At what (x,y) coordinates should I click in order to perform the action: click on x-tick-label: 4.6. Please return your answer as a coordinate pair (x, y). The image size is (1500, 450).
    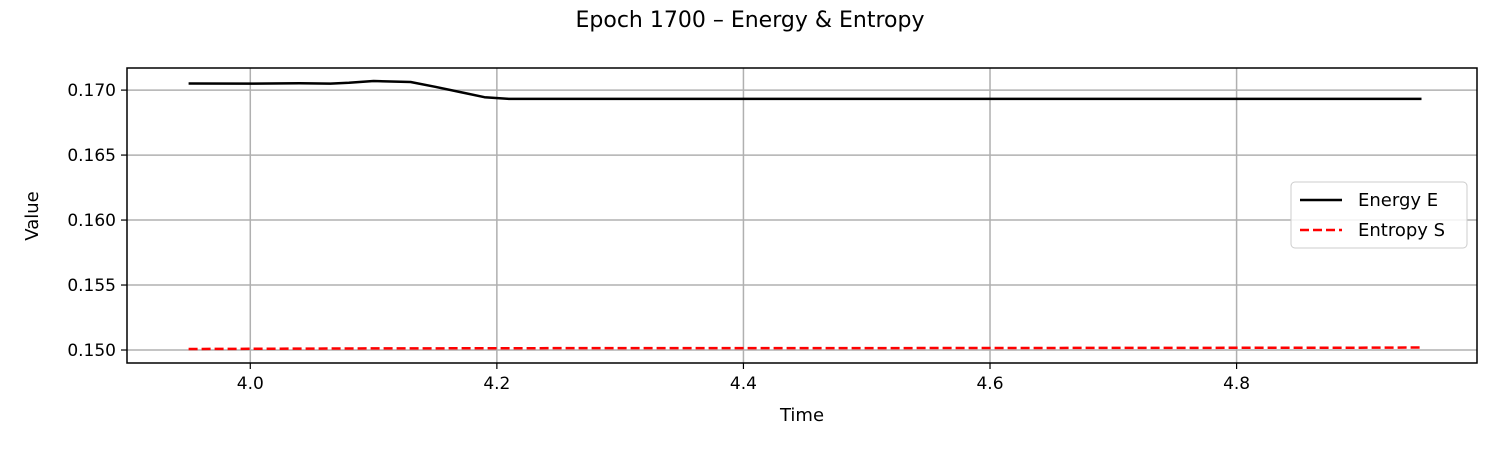
    Looking at the image, I should click on (989, 384).